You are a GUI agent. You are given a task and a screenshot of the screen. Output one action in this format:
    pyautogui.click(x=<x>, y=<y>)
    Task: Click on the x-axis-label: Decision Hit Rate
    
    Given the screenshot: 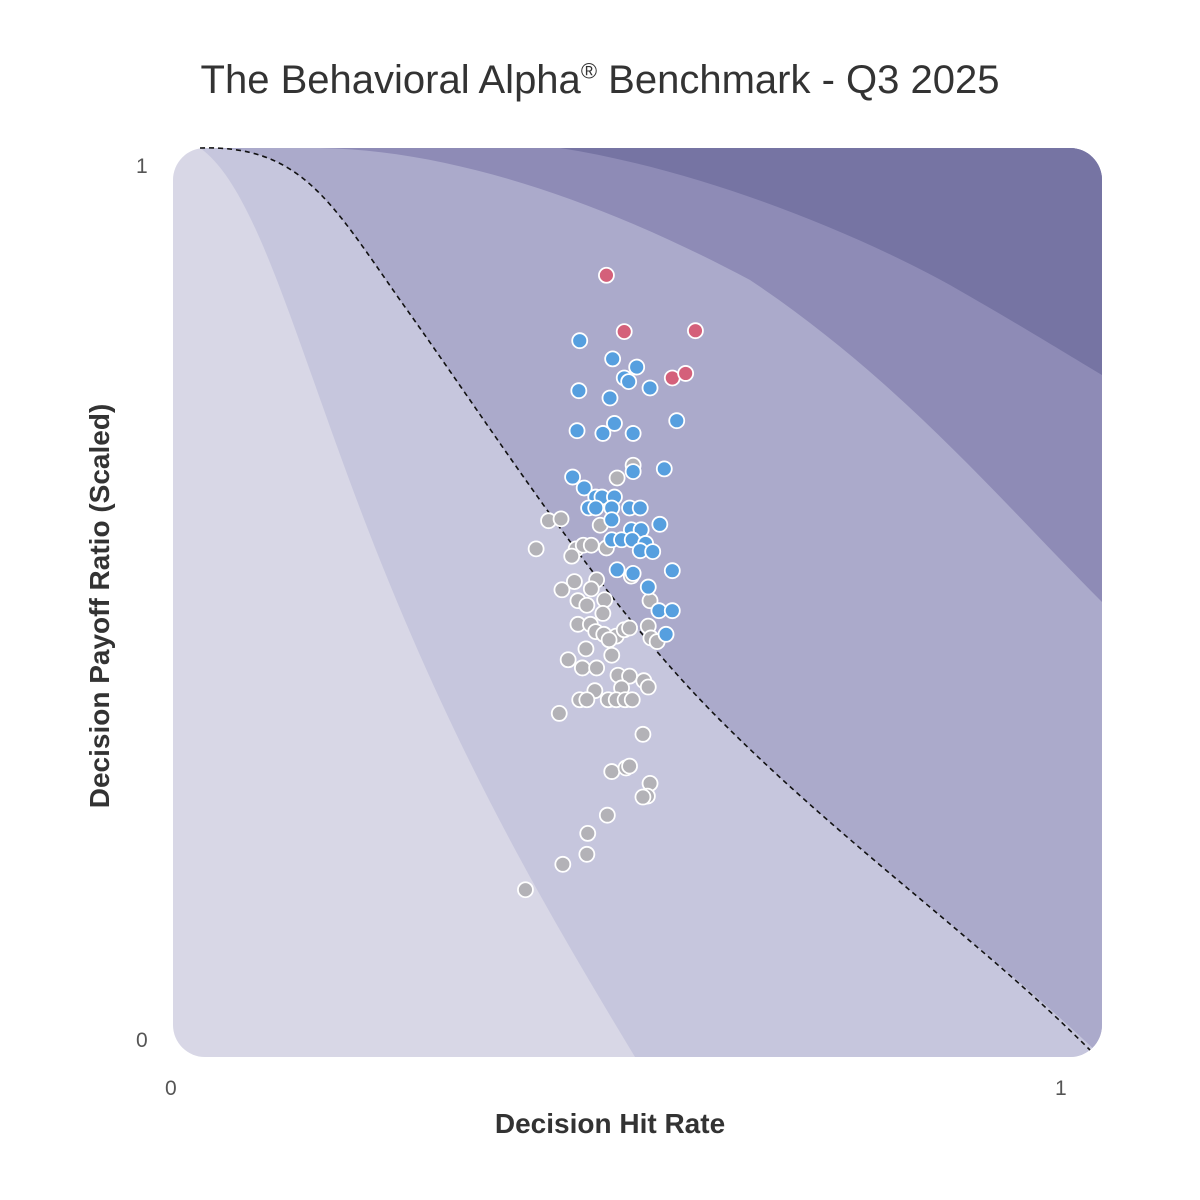 What is the action you would take?
    pyautogui.click(x=610, y=1123)
    